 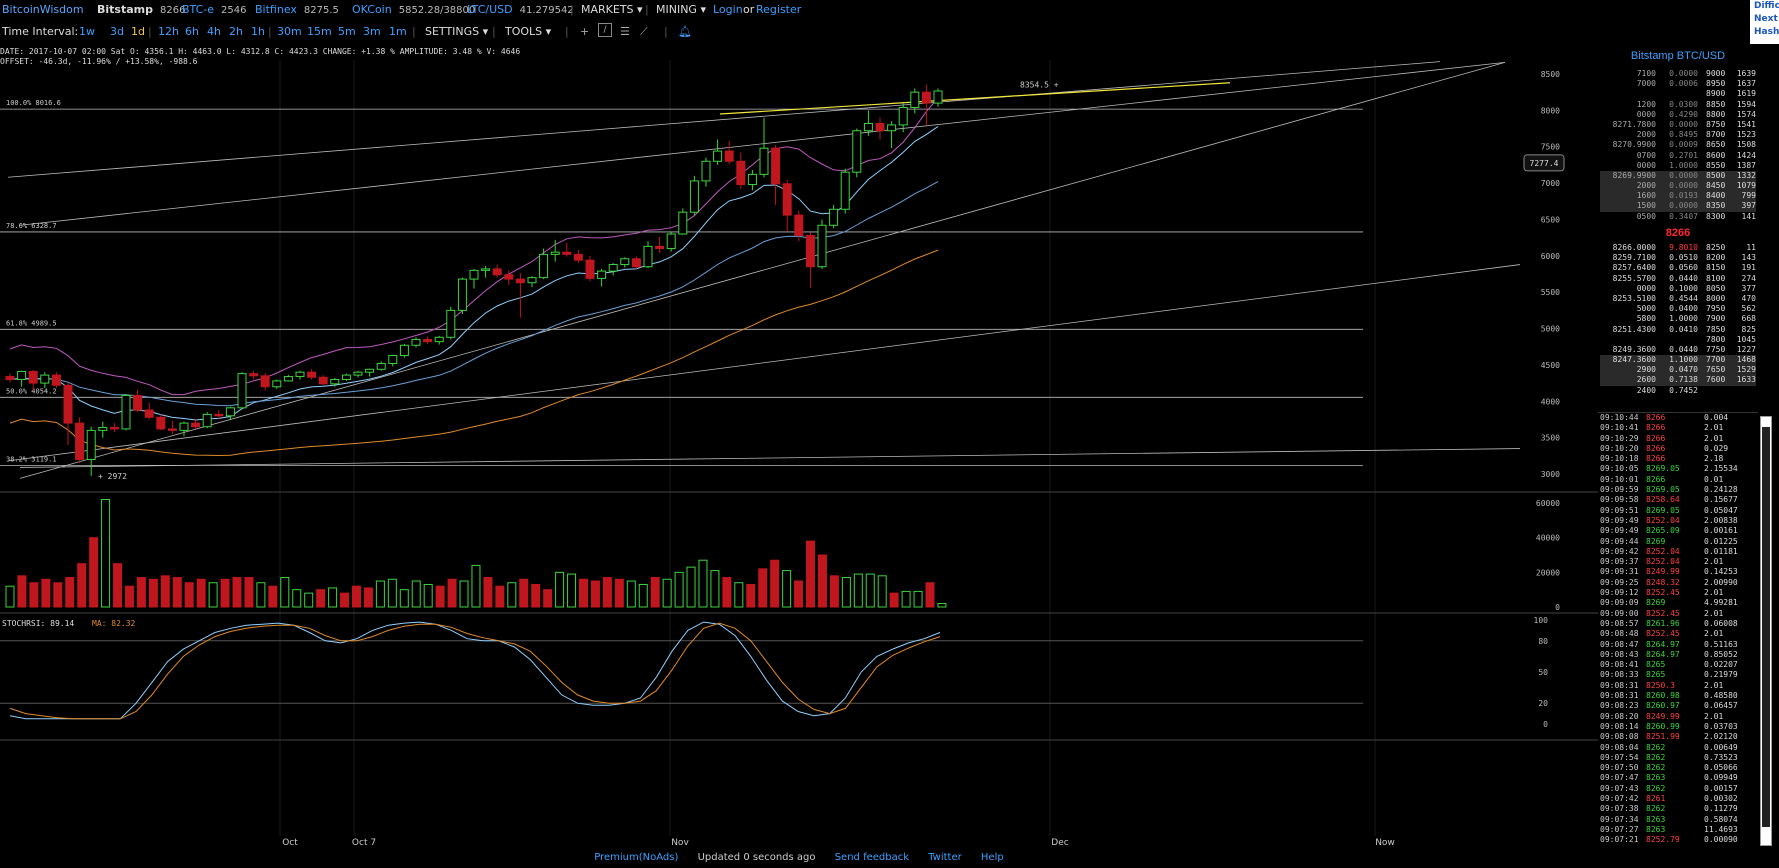 What do you see at coordinates (1663, 644) in the screenshot?
I see `trade-price: 8264.97` at bounding box center [1663, 644].